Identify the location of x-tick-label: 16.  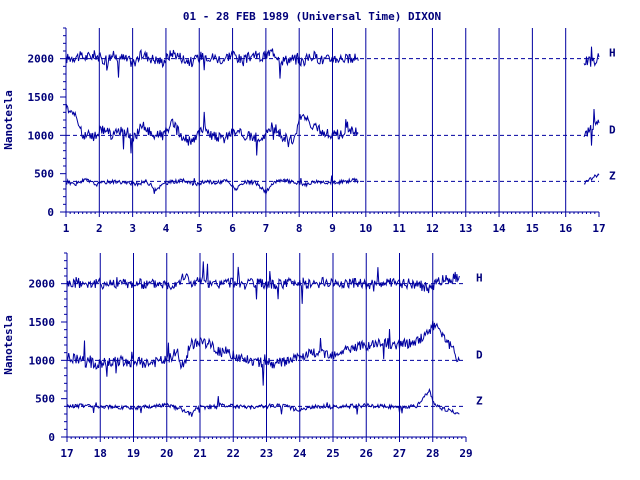
(566, 228).